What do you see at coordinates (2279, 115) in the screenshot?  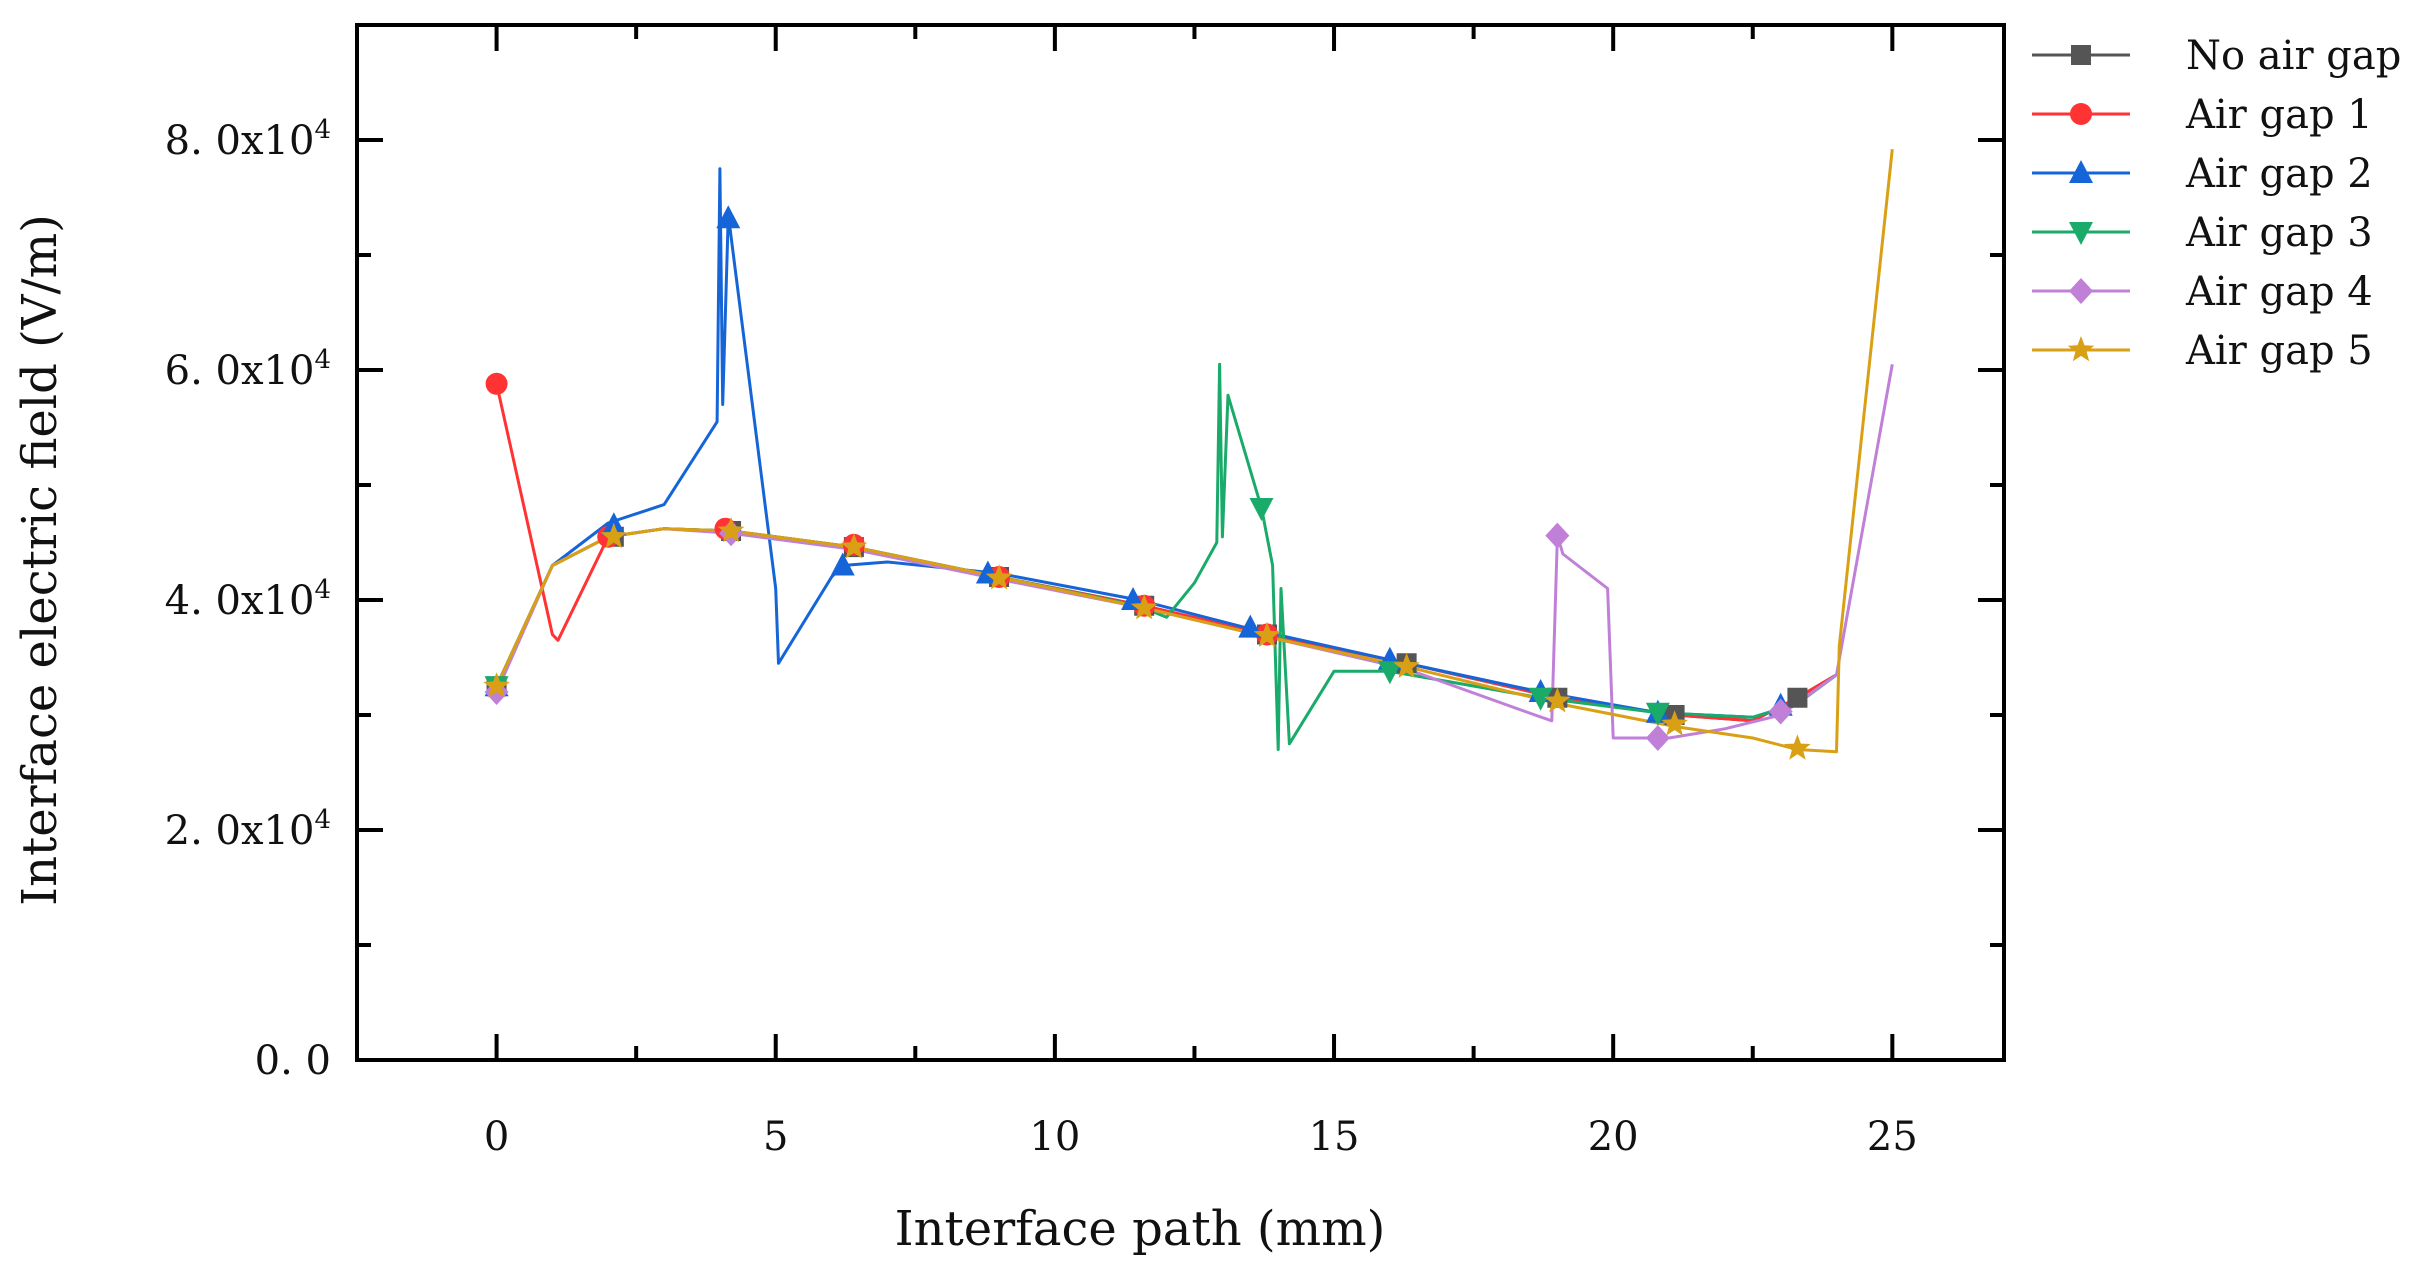 I see `legend-label-air-gap-1: Air gap 1` at bounding box center [2279, 115].